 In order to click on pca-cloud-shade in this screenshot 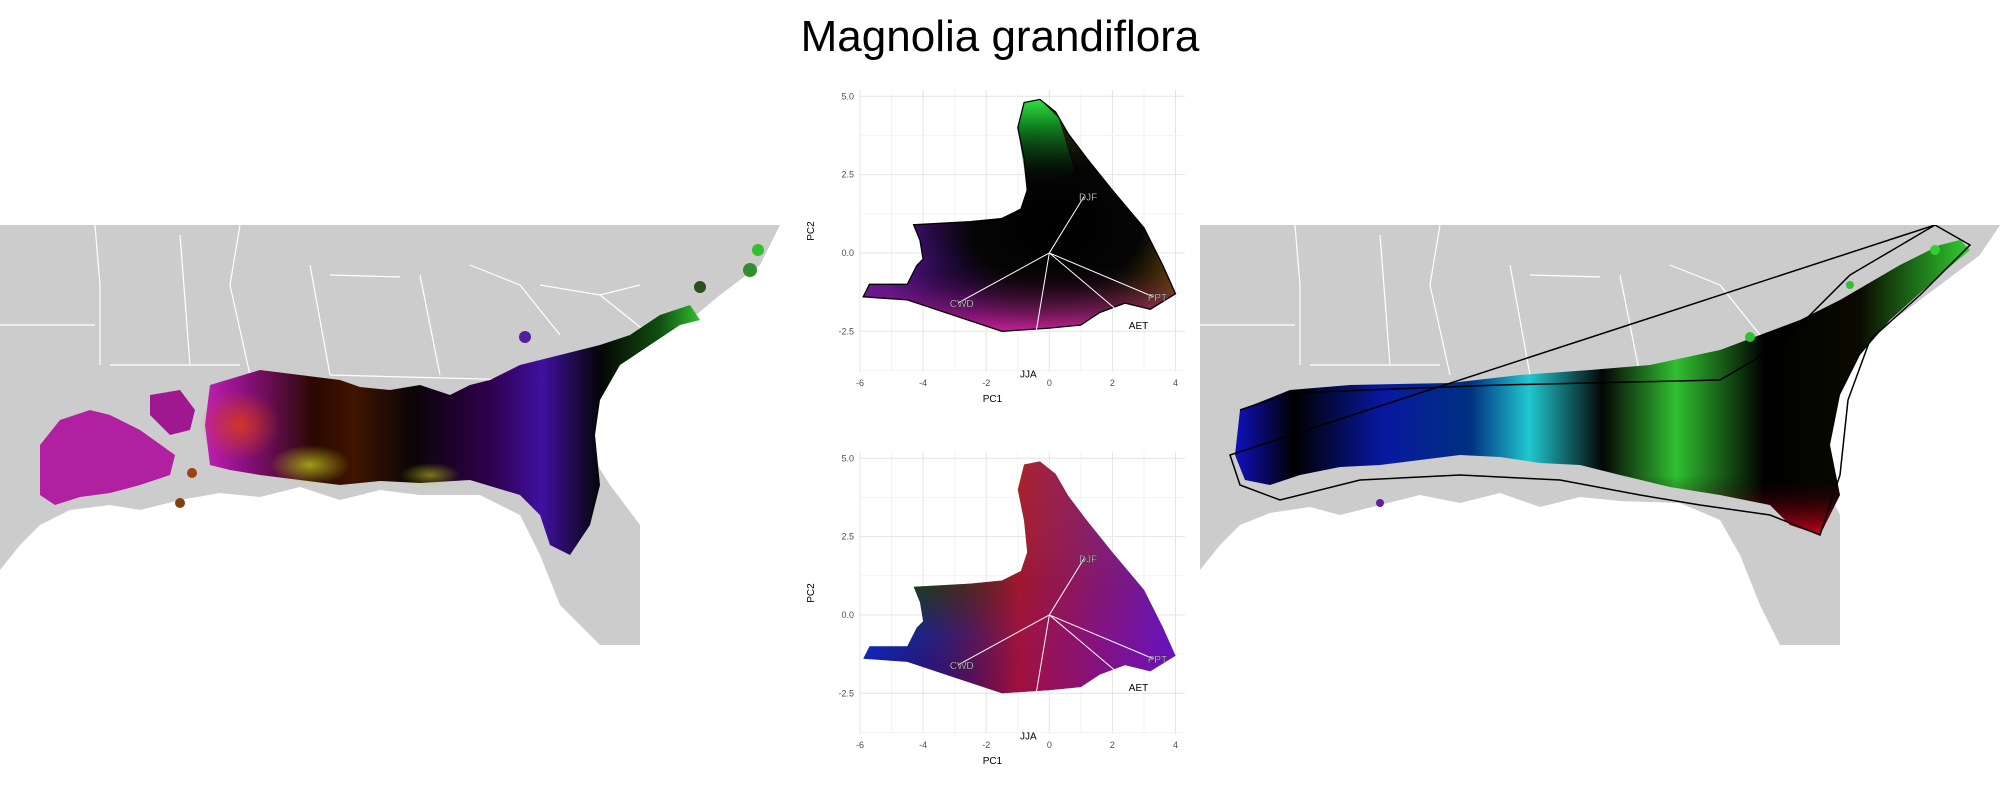, I will do `click(1019, 577)`.